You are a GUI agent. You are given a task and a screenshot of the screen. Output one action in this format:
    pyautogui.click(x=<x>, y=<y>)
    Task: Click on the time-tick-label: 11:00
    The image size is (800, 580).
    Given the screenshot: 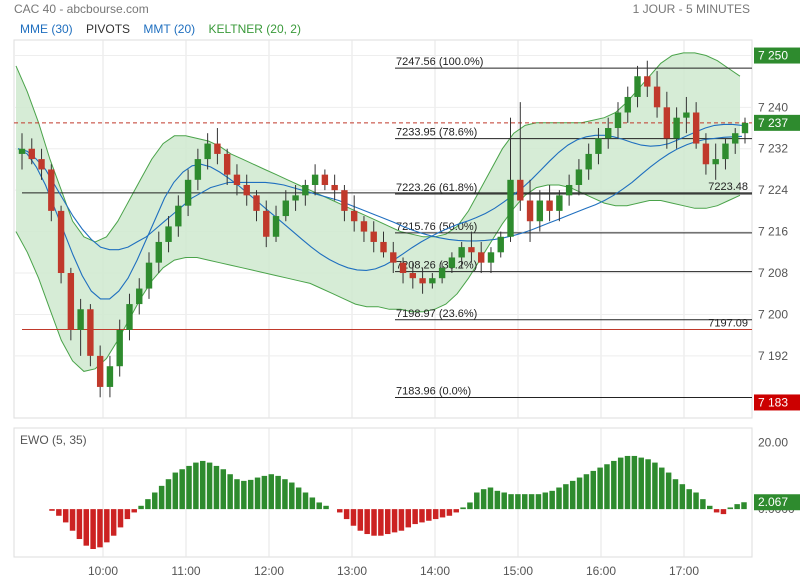 What is the action you would take?
    pyautogui.click(x=185, y=571)
    